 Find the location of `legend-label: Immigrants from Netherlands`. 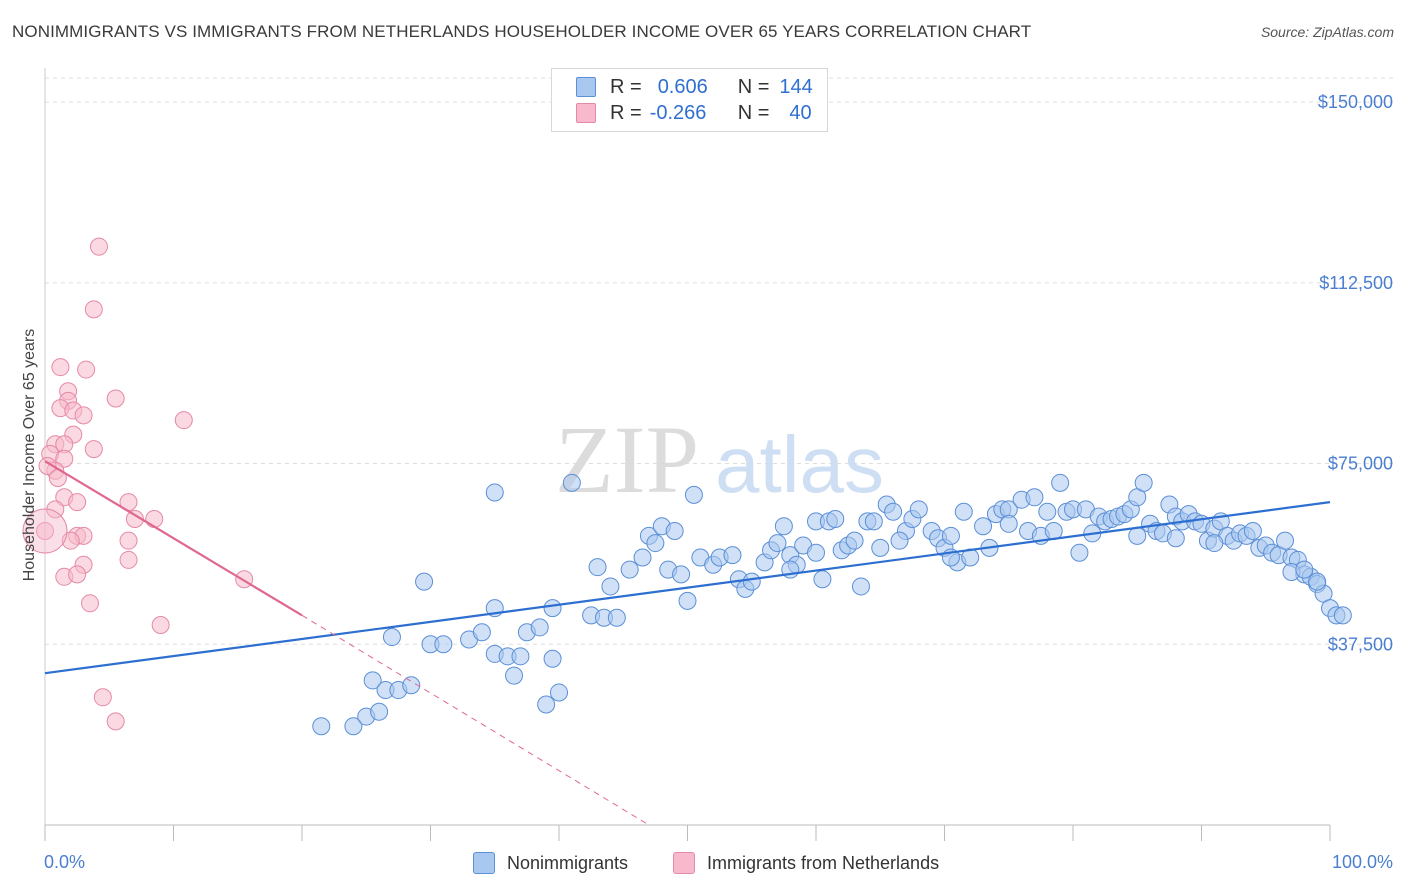

legend-label: Immigrants from Netherlands is located at coordinates (823, 862).